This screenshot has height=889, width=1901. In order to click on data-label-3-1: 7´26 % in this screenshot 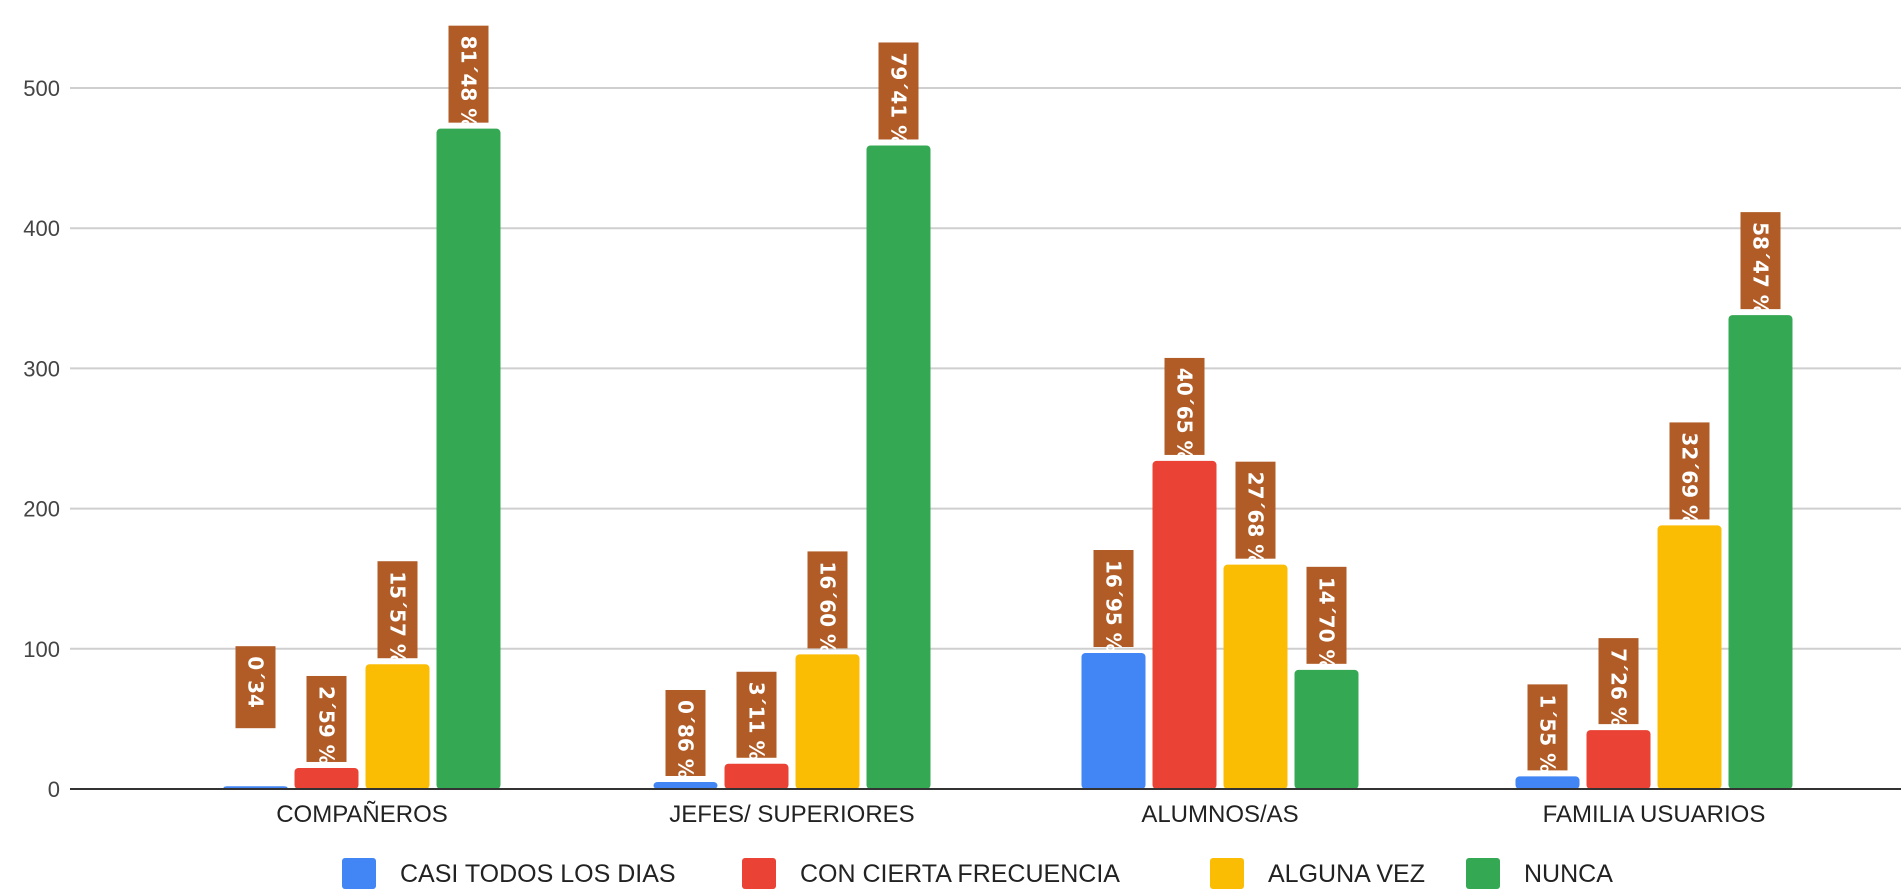, I will do `click(1618, 682)`.